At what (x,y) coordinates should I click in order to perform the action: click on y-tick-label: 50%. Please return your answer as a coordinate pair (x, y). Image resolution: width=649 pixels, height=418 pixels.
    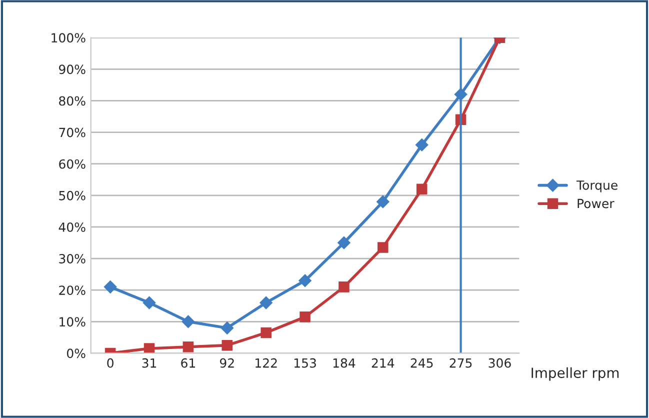
    Looking at the image, I should click on (72, 195).